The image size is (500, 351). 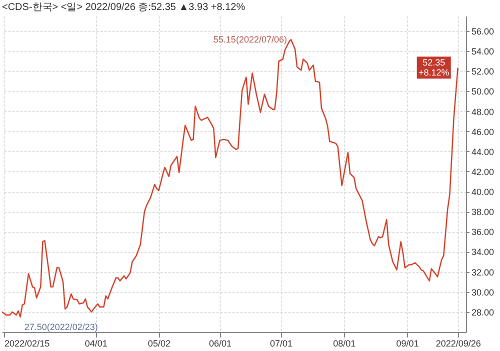 What do you see at coordinates (458, 343) in the screenshot?
I see `x-tick-label: 2022/09/26` at bounding box center [458, 343].